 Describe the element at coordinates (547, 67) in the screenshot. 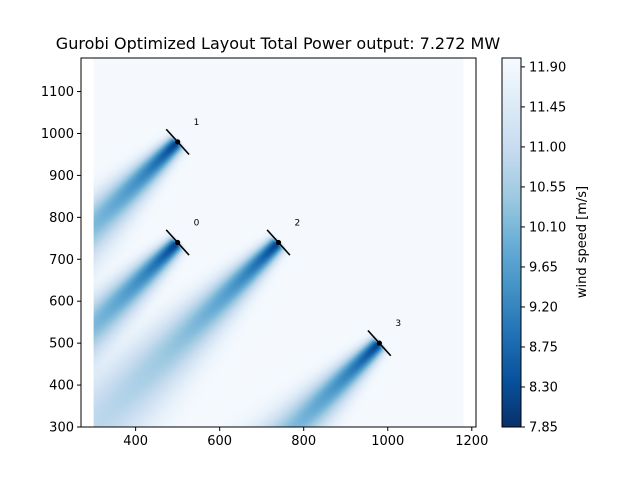

I see `colorbar-tick-label: 11.90` at that location.